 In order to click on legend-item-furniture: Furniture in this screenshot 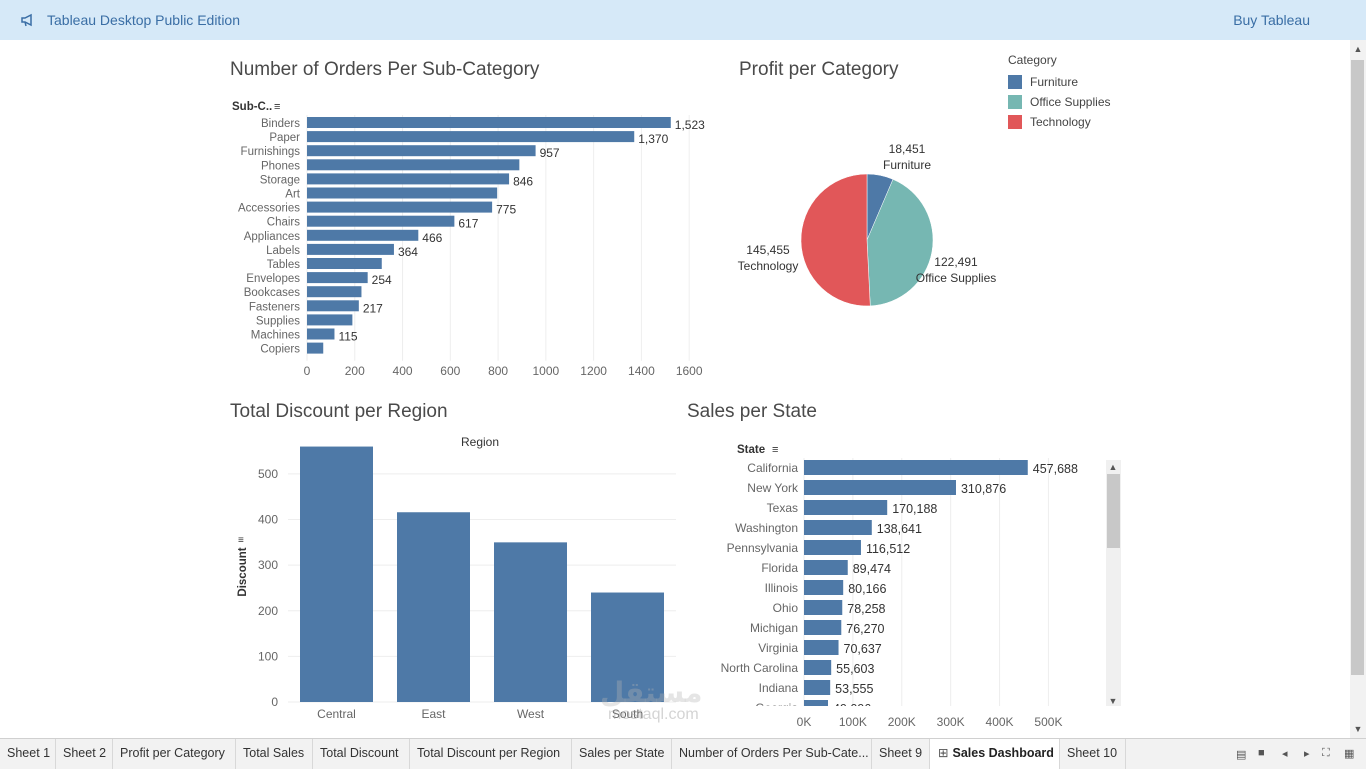, I will do `click(1059, 82)`.